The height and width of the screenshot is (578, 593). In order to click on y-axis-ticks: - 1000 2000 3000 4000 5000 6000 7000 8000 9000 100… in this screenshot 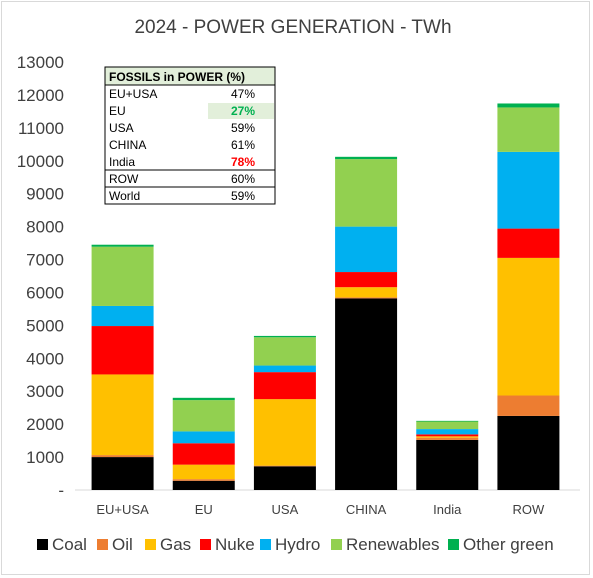, I will do `click(40, 276)`.